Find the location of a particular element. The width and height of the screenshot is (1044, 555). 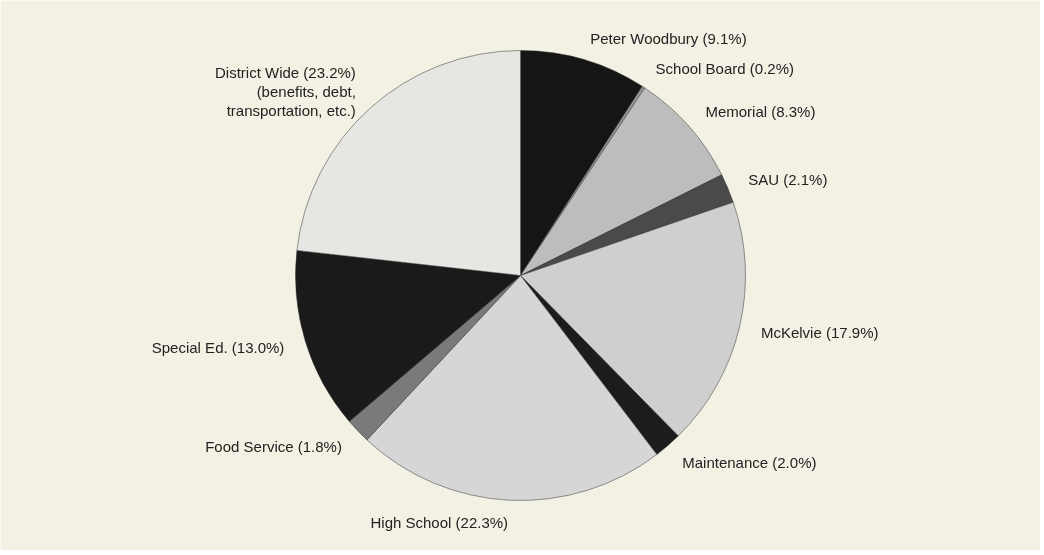

slice-label: Memorial (8.3%) is located at coordinates (760, 112).